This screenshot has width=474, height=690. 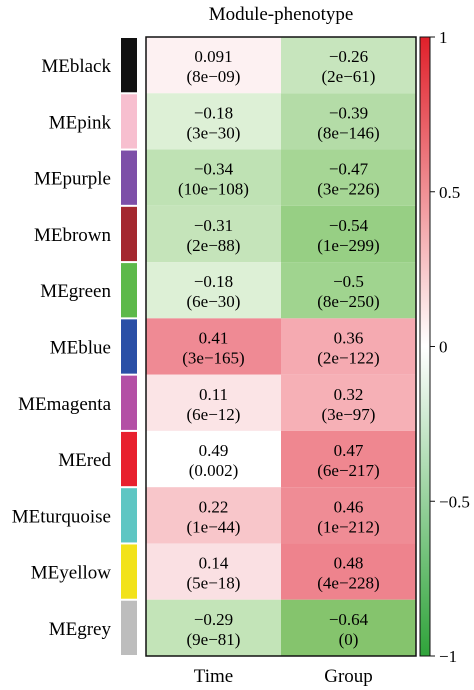 I want to click on cell-correlation-label: 0.46, so click(x=349, y=506).